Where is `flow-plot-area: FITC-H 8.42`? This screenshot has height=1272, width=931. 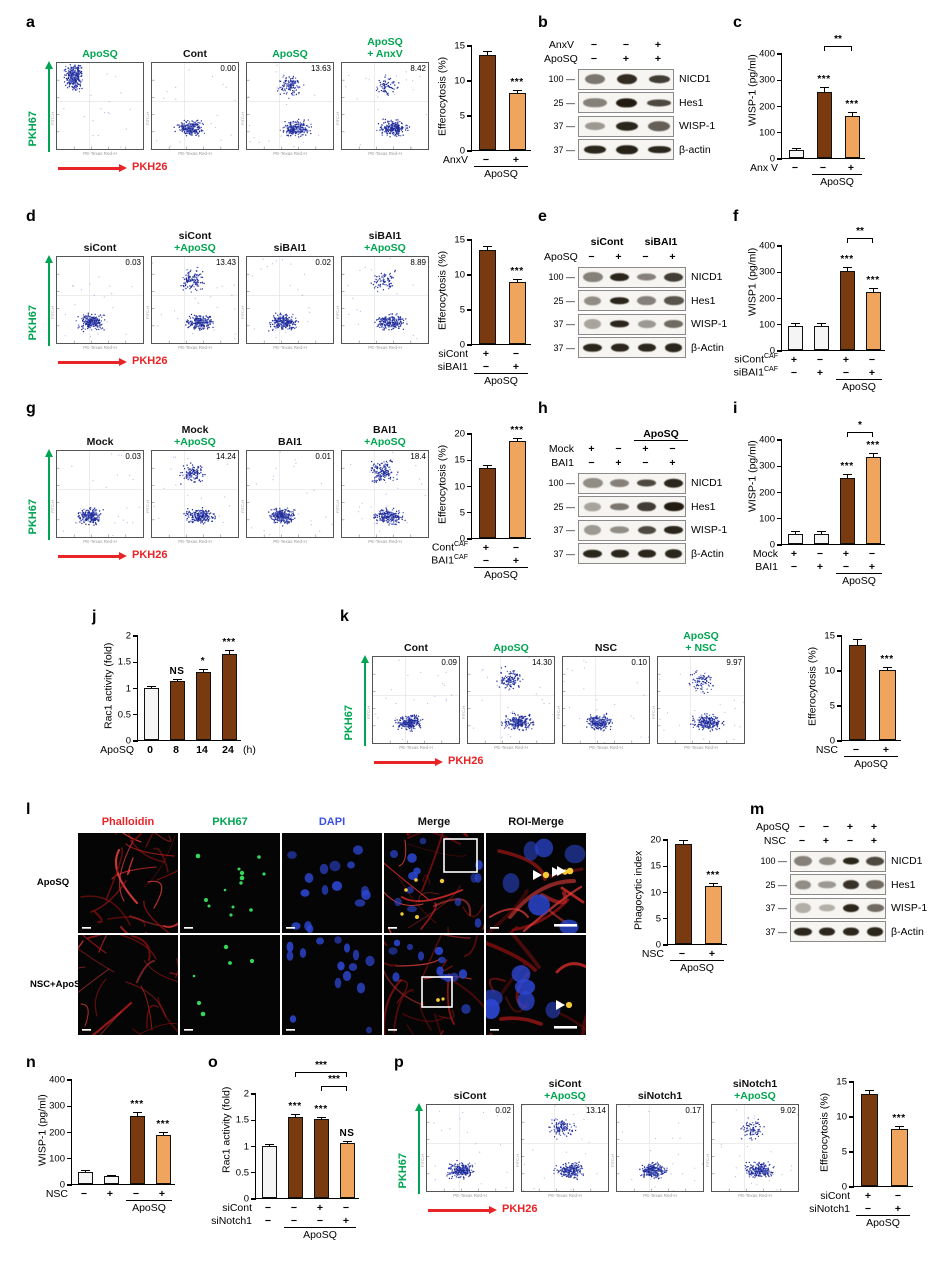
flow-plot-area: FITC-H 8.42 is located at coordinates (382, 106).